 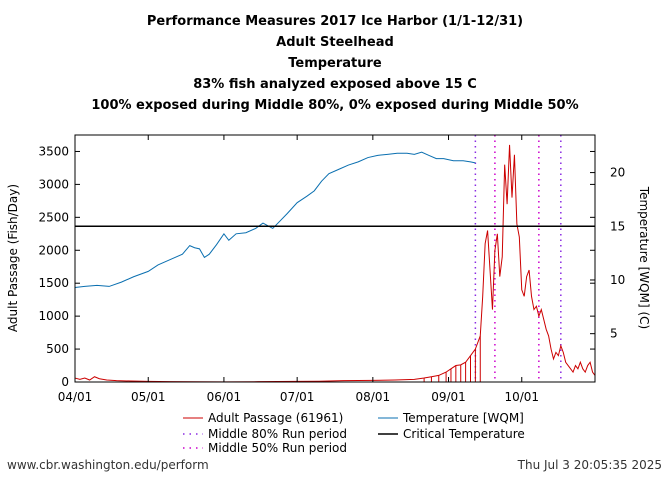 I want to click on legend-label-passage: Adult Passage (61961), so click(x=275, y=418).